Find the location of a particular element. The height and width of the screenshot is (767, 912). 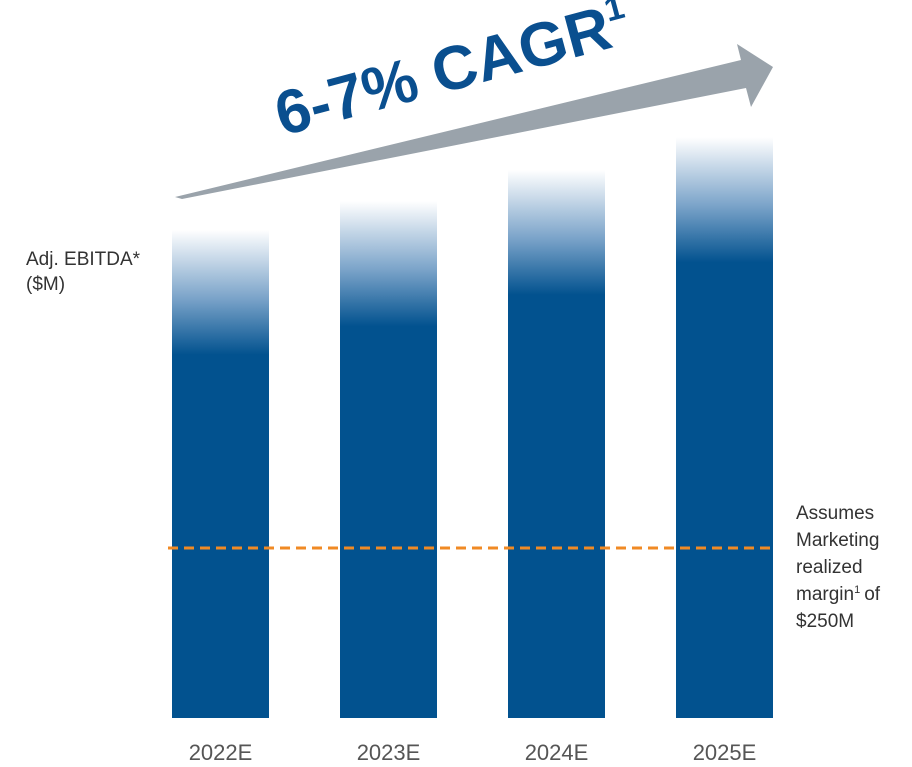

title-text: 6-7% CAGR is located at coordinates (443, 75).